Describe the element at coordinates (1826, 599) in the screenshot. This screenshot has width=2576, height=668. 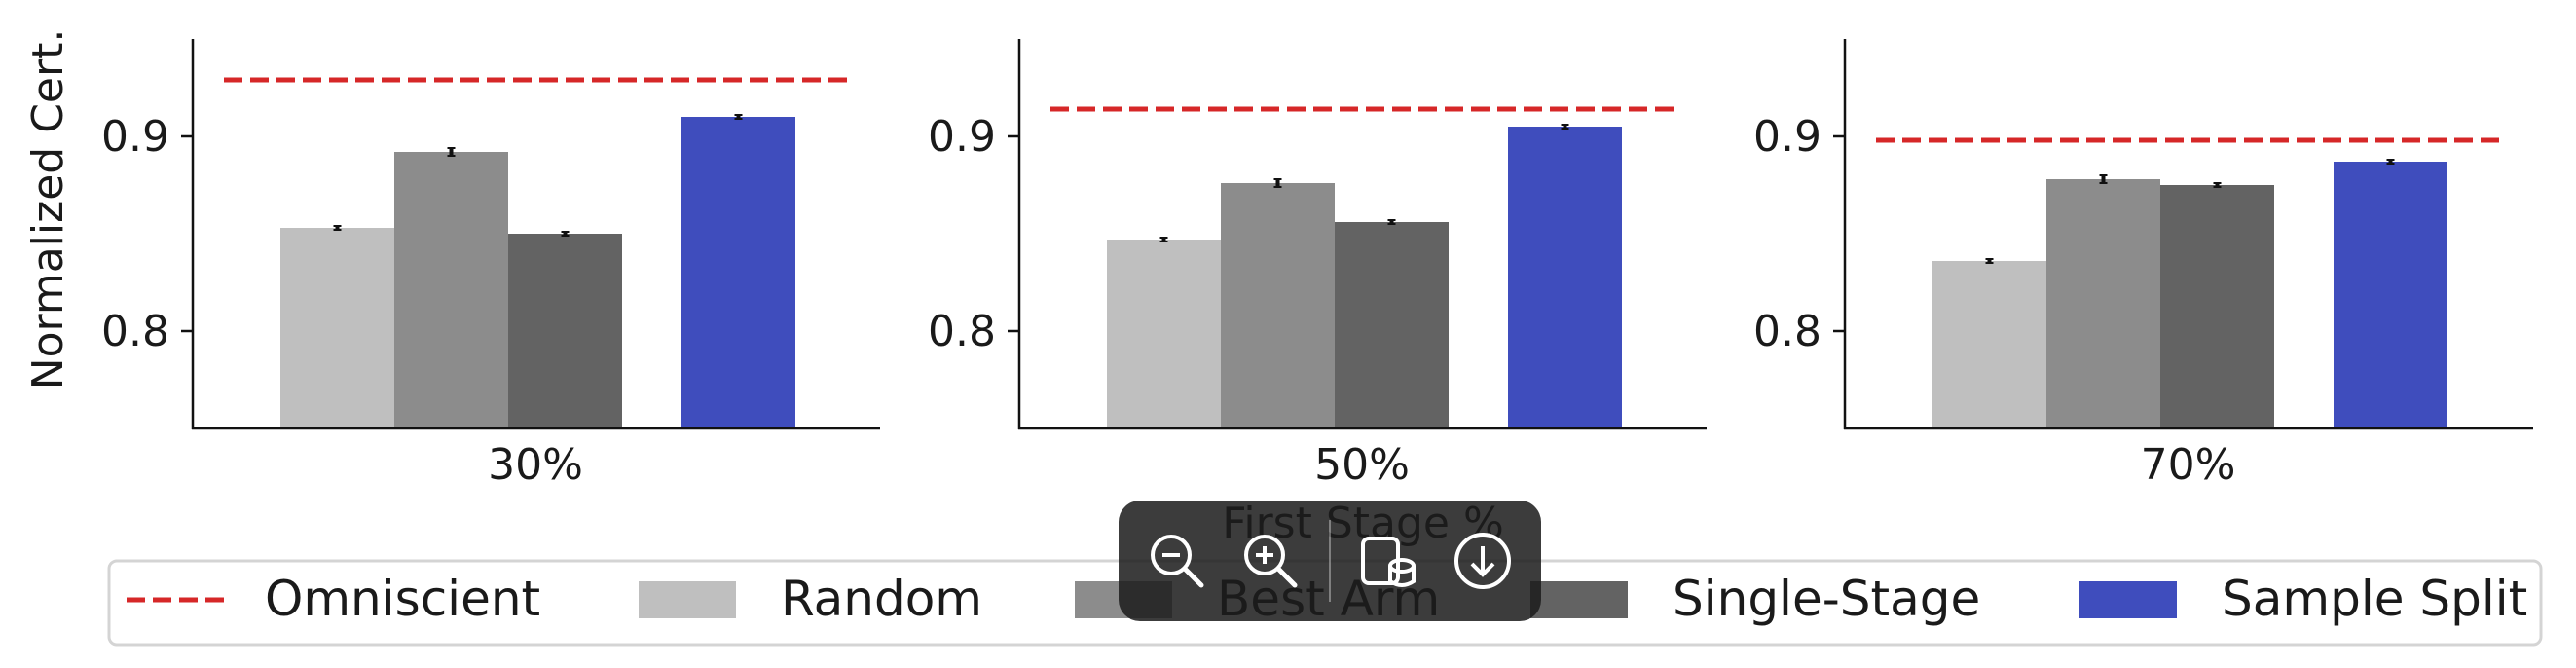
I see `legend-label-single-stage: Single-Stage` at that location.